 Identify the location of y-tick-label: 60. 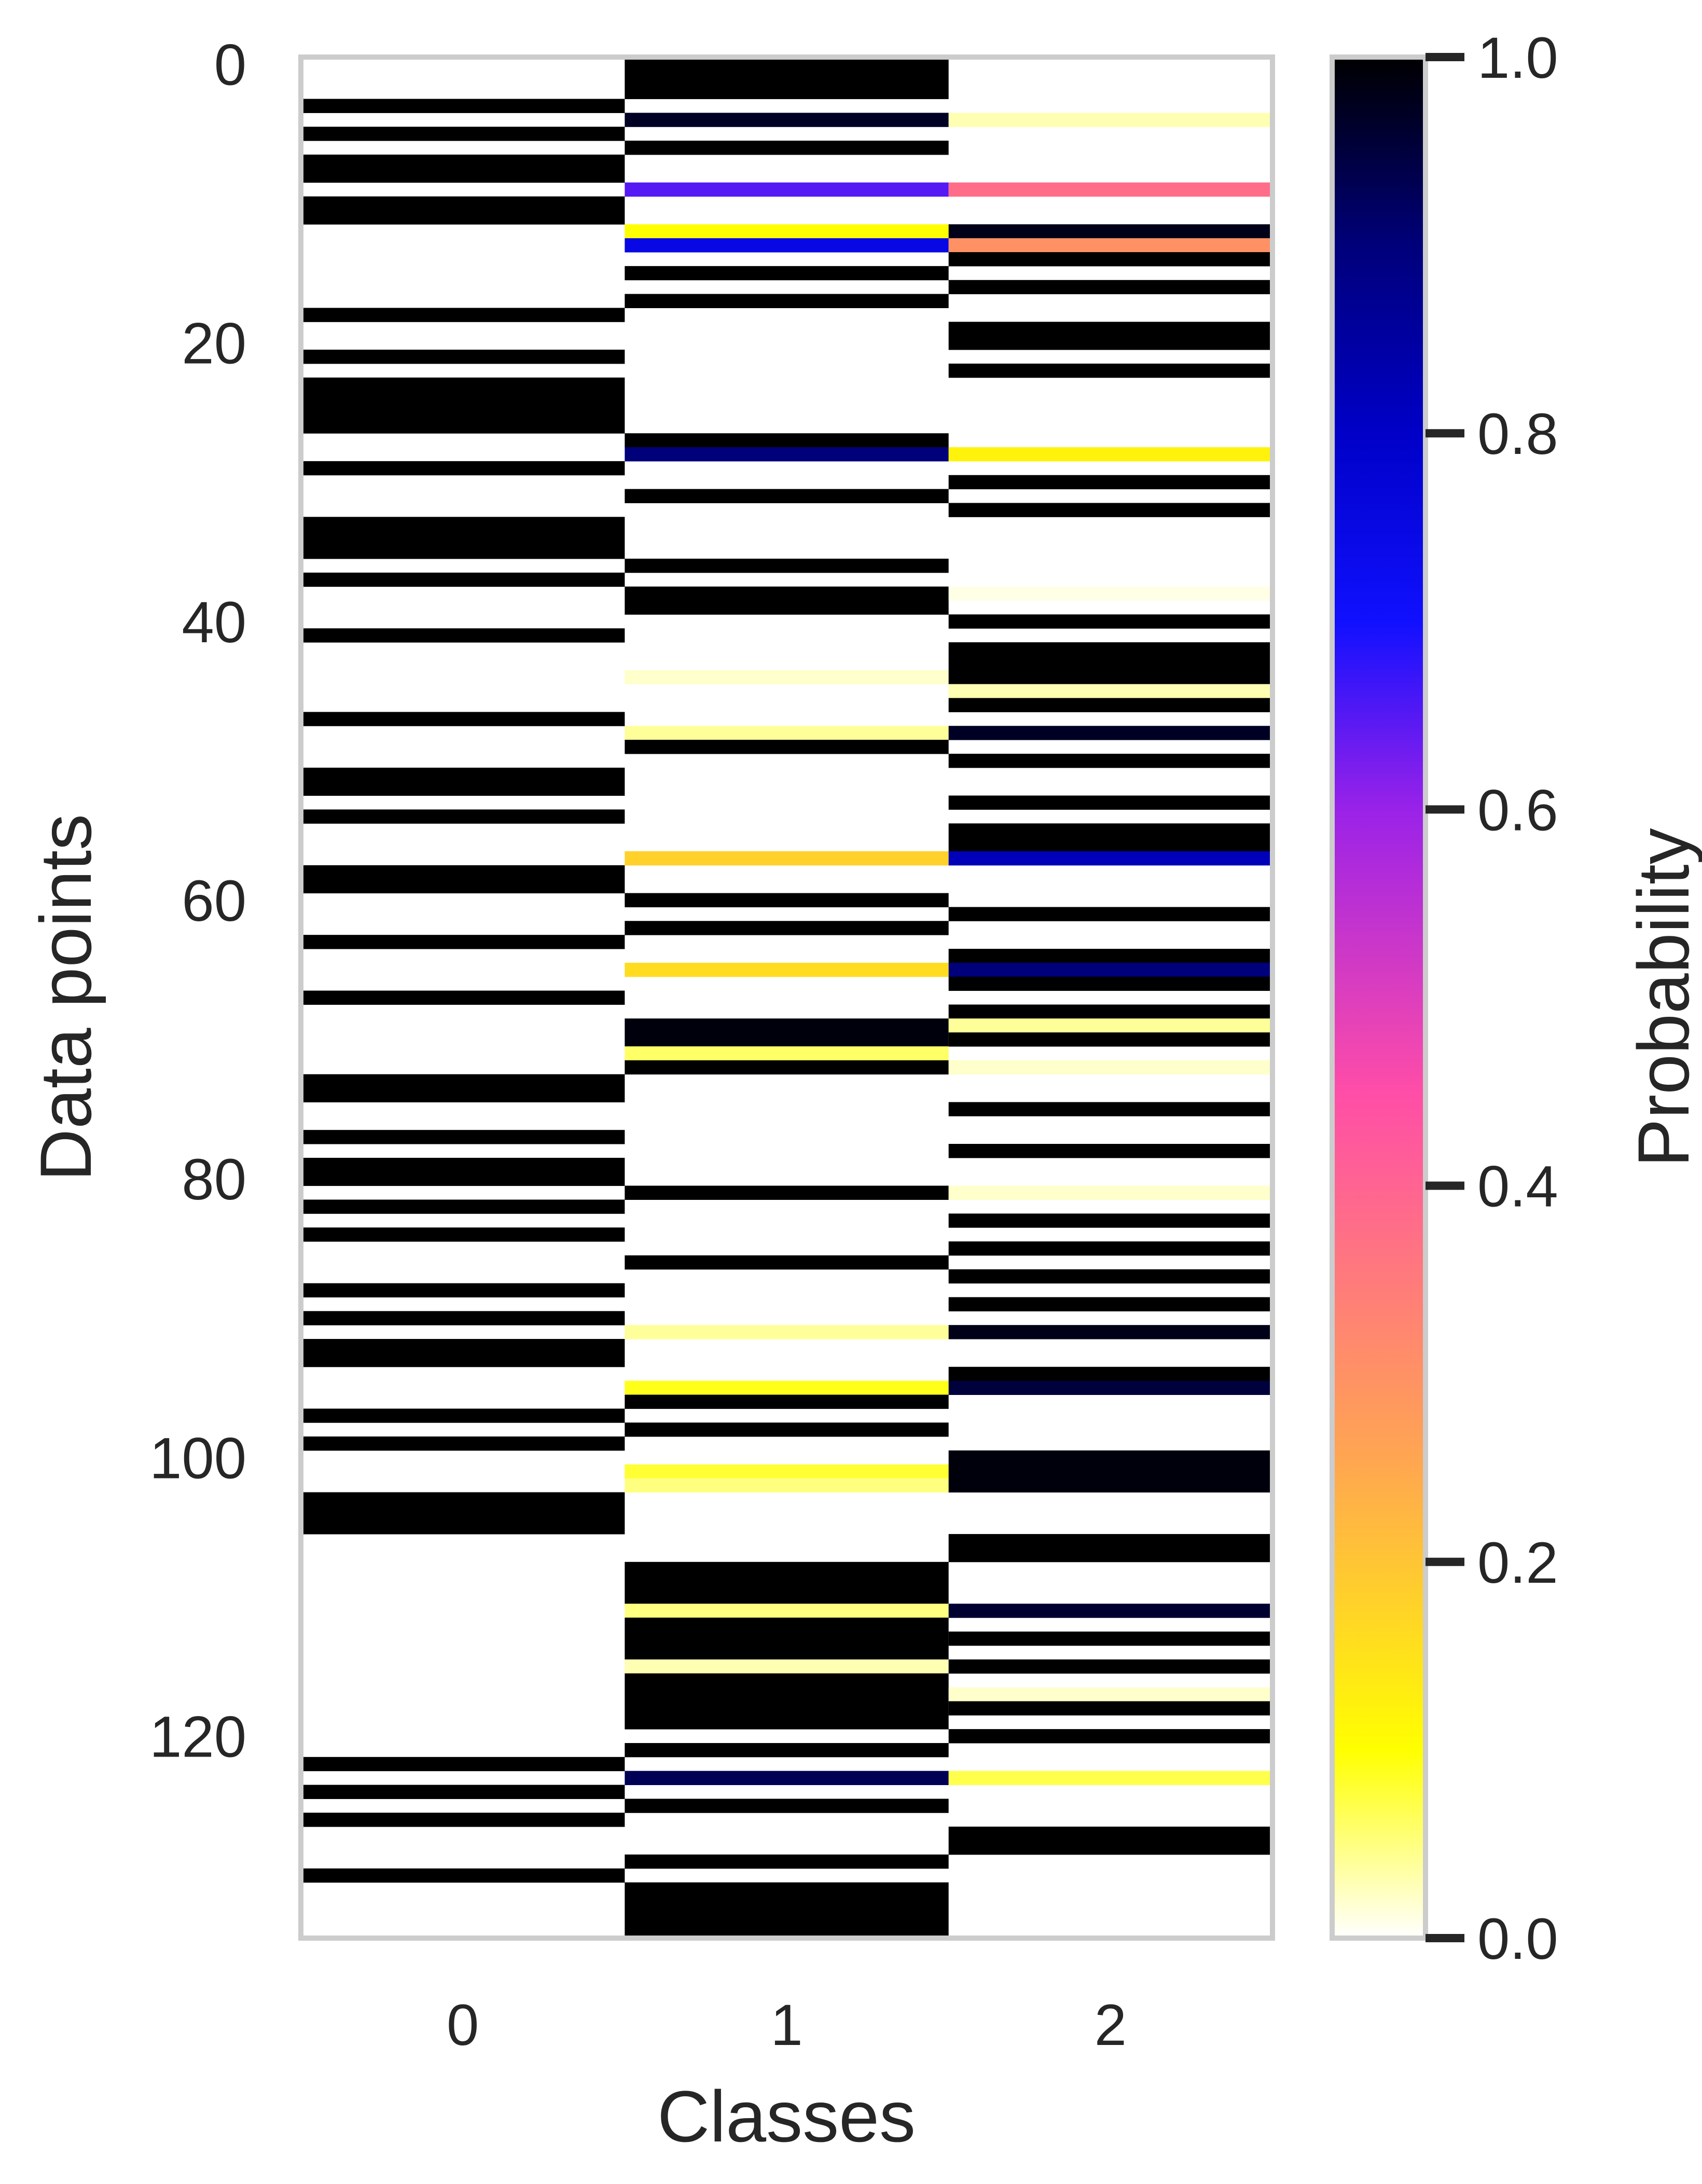
(214, 900).